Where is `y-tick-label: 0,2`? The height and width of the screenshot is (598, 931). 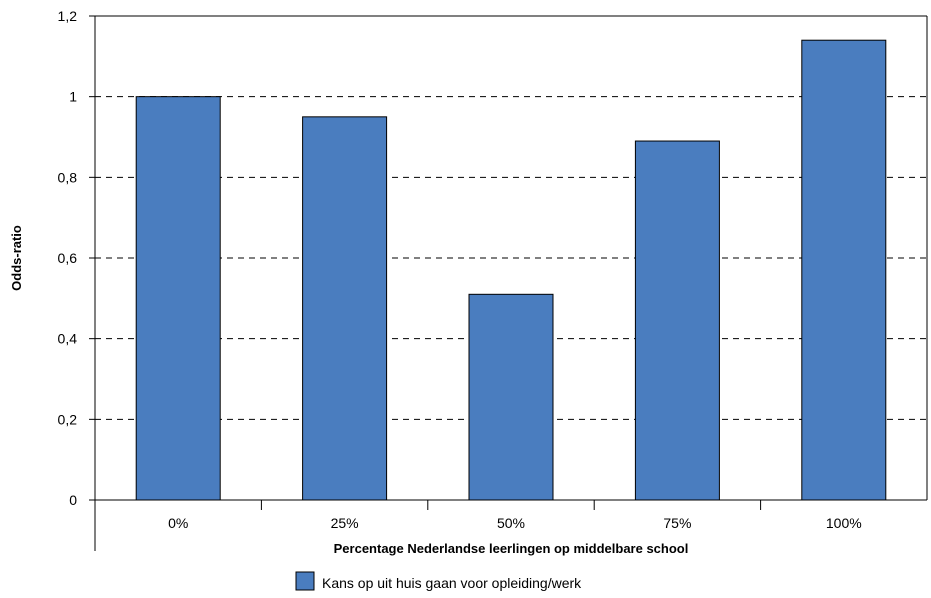
y-tick-label: 0,2 is located at coordinates (68, 419).